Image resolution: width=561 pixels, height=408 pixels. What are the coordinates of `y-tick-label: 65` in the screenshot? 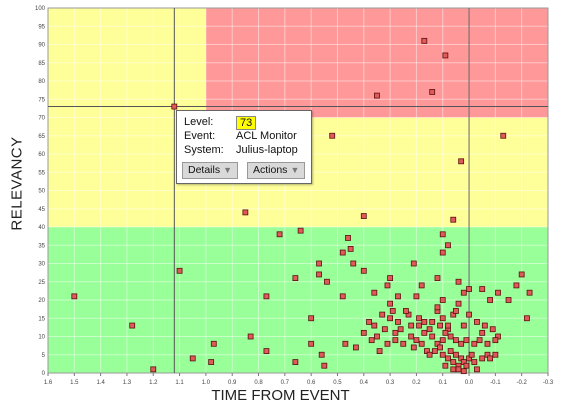 It's located at (41, 137).